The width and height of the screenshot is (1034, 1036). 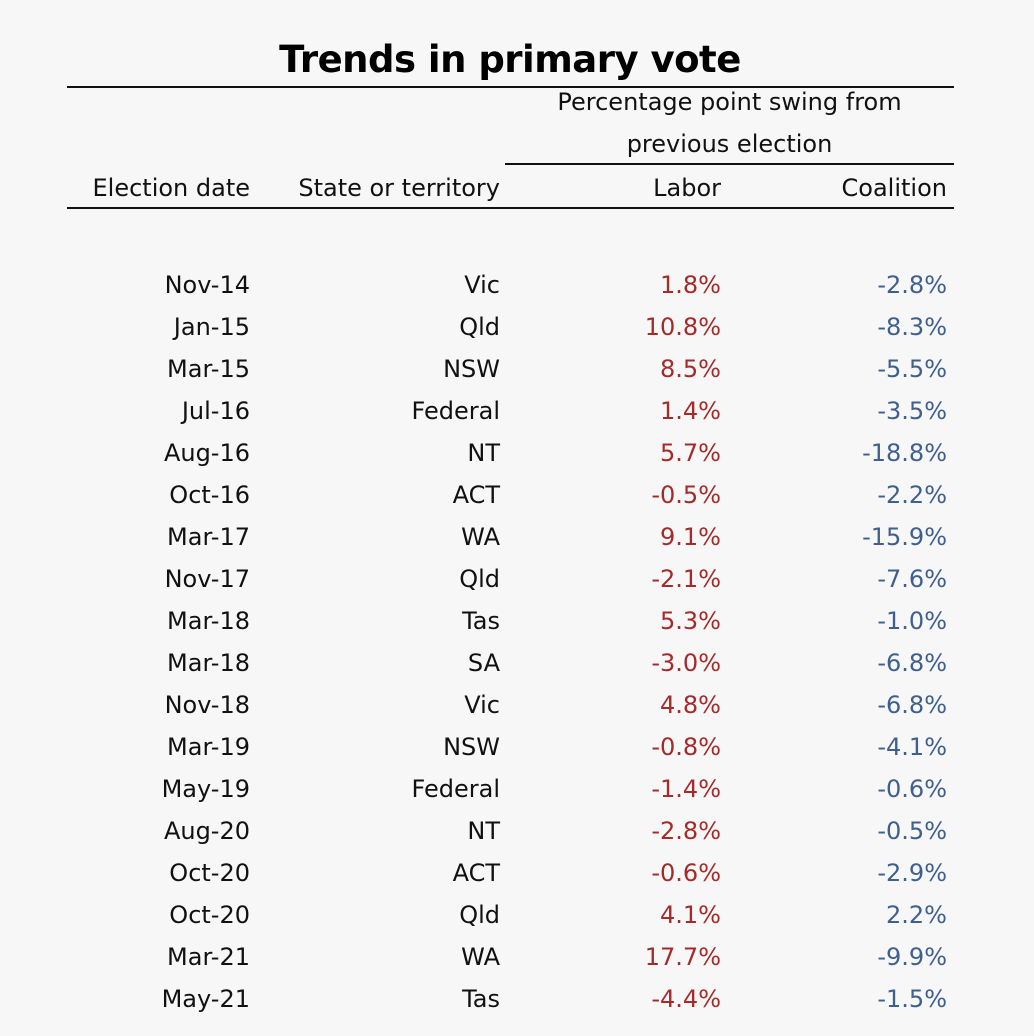 I want to click on cell-coalition-swing: -0.6%, so click(x=912, y=789).